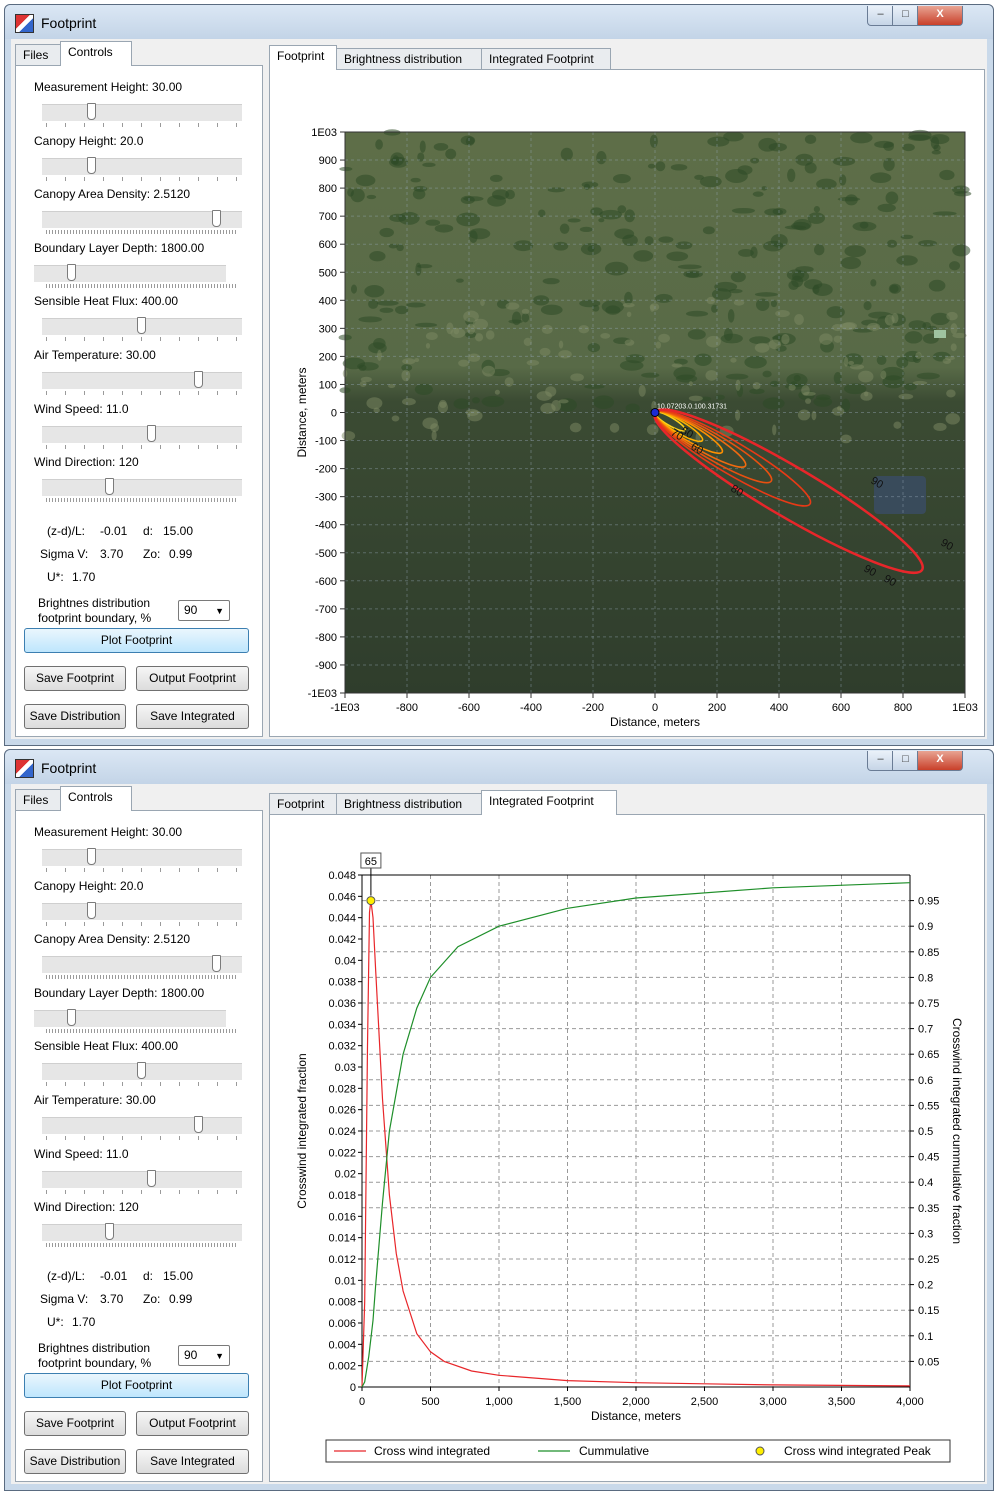 The height and width of the screenshot is (1493, 998). Describe the element at coordinates (925, 927) in the screenshot. I see `y2-tick-label: 0.9` at that location.